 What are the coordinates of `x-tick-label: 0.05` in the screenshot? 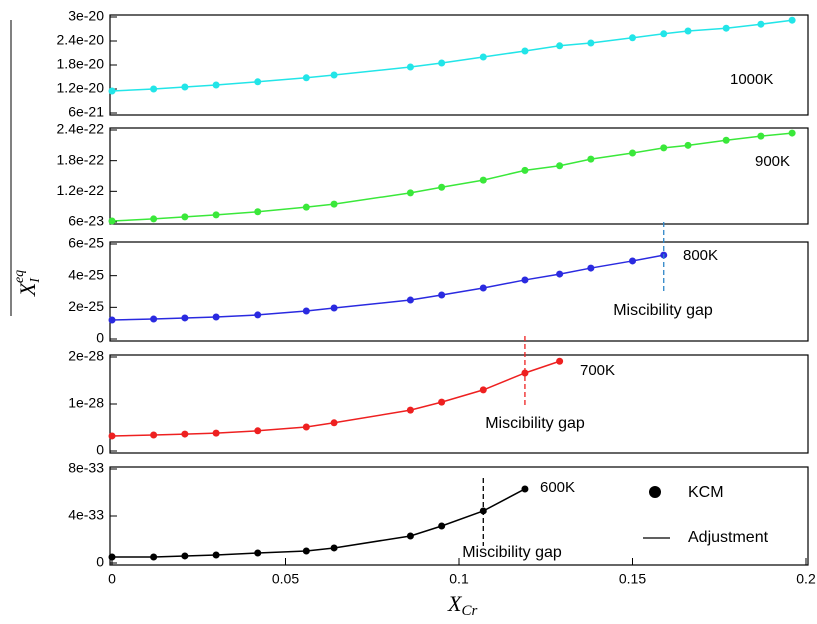 It's located at (285, 579).